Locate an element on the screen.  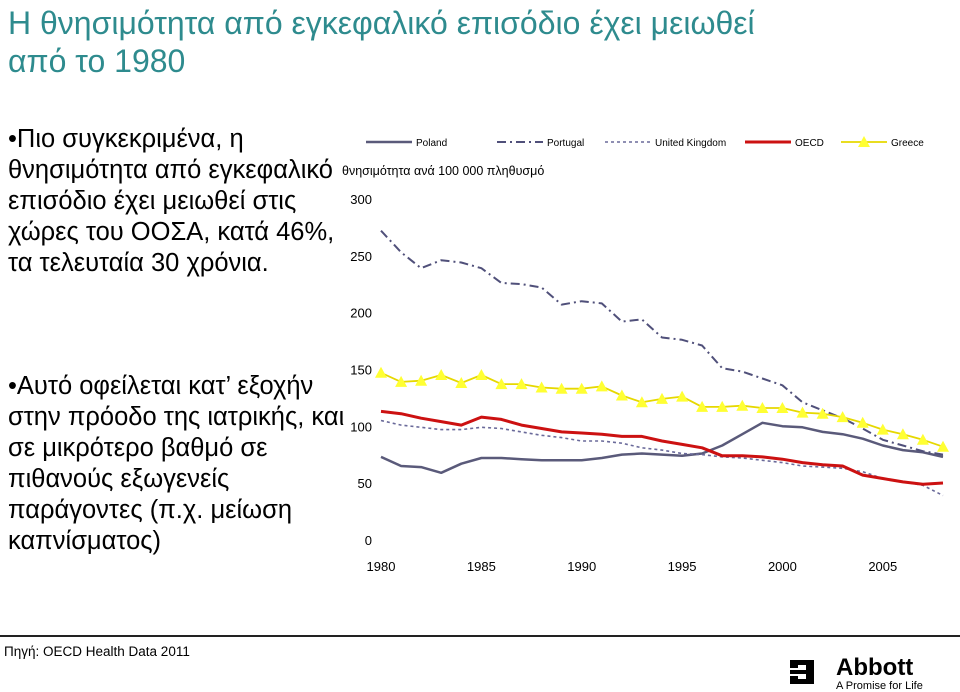
y-tick-label: 250 is located at coordinates (361, 256).